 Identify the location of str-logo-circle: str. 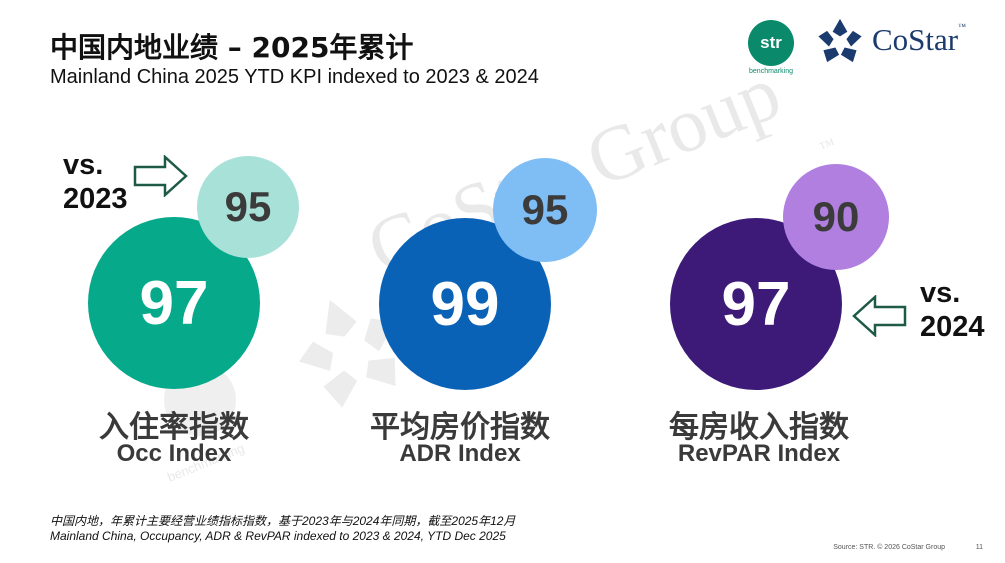
(771, 43).